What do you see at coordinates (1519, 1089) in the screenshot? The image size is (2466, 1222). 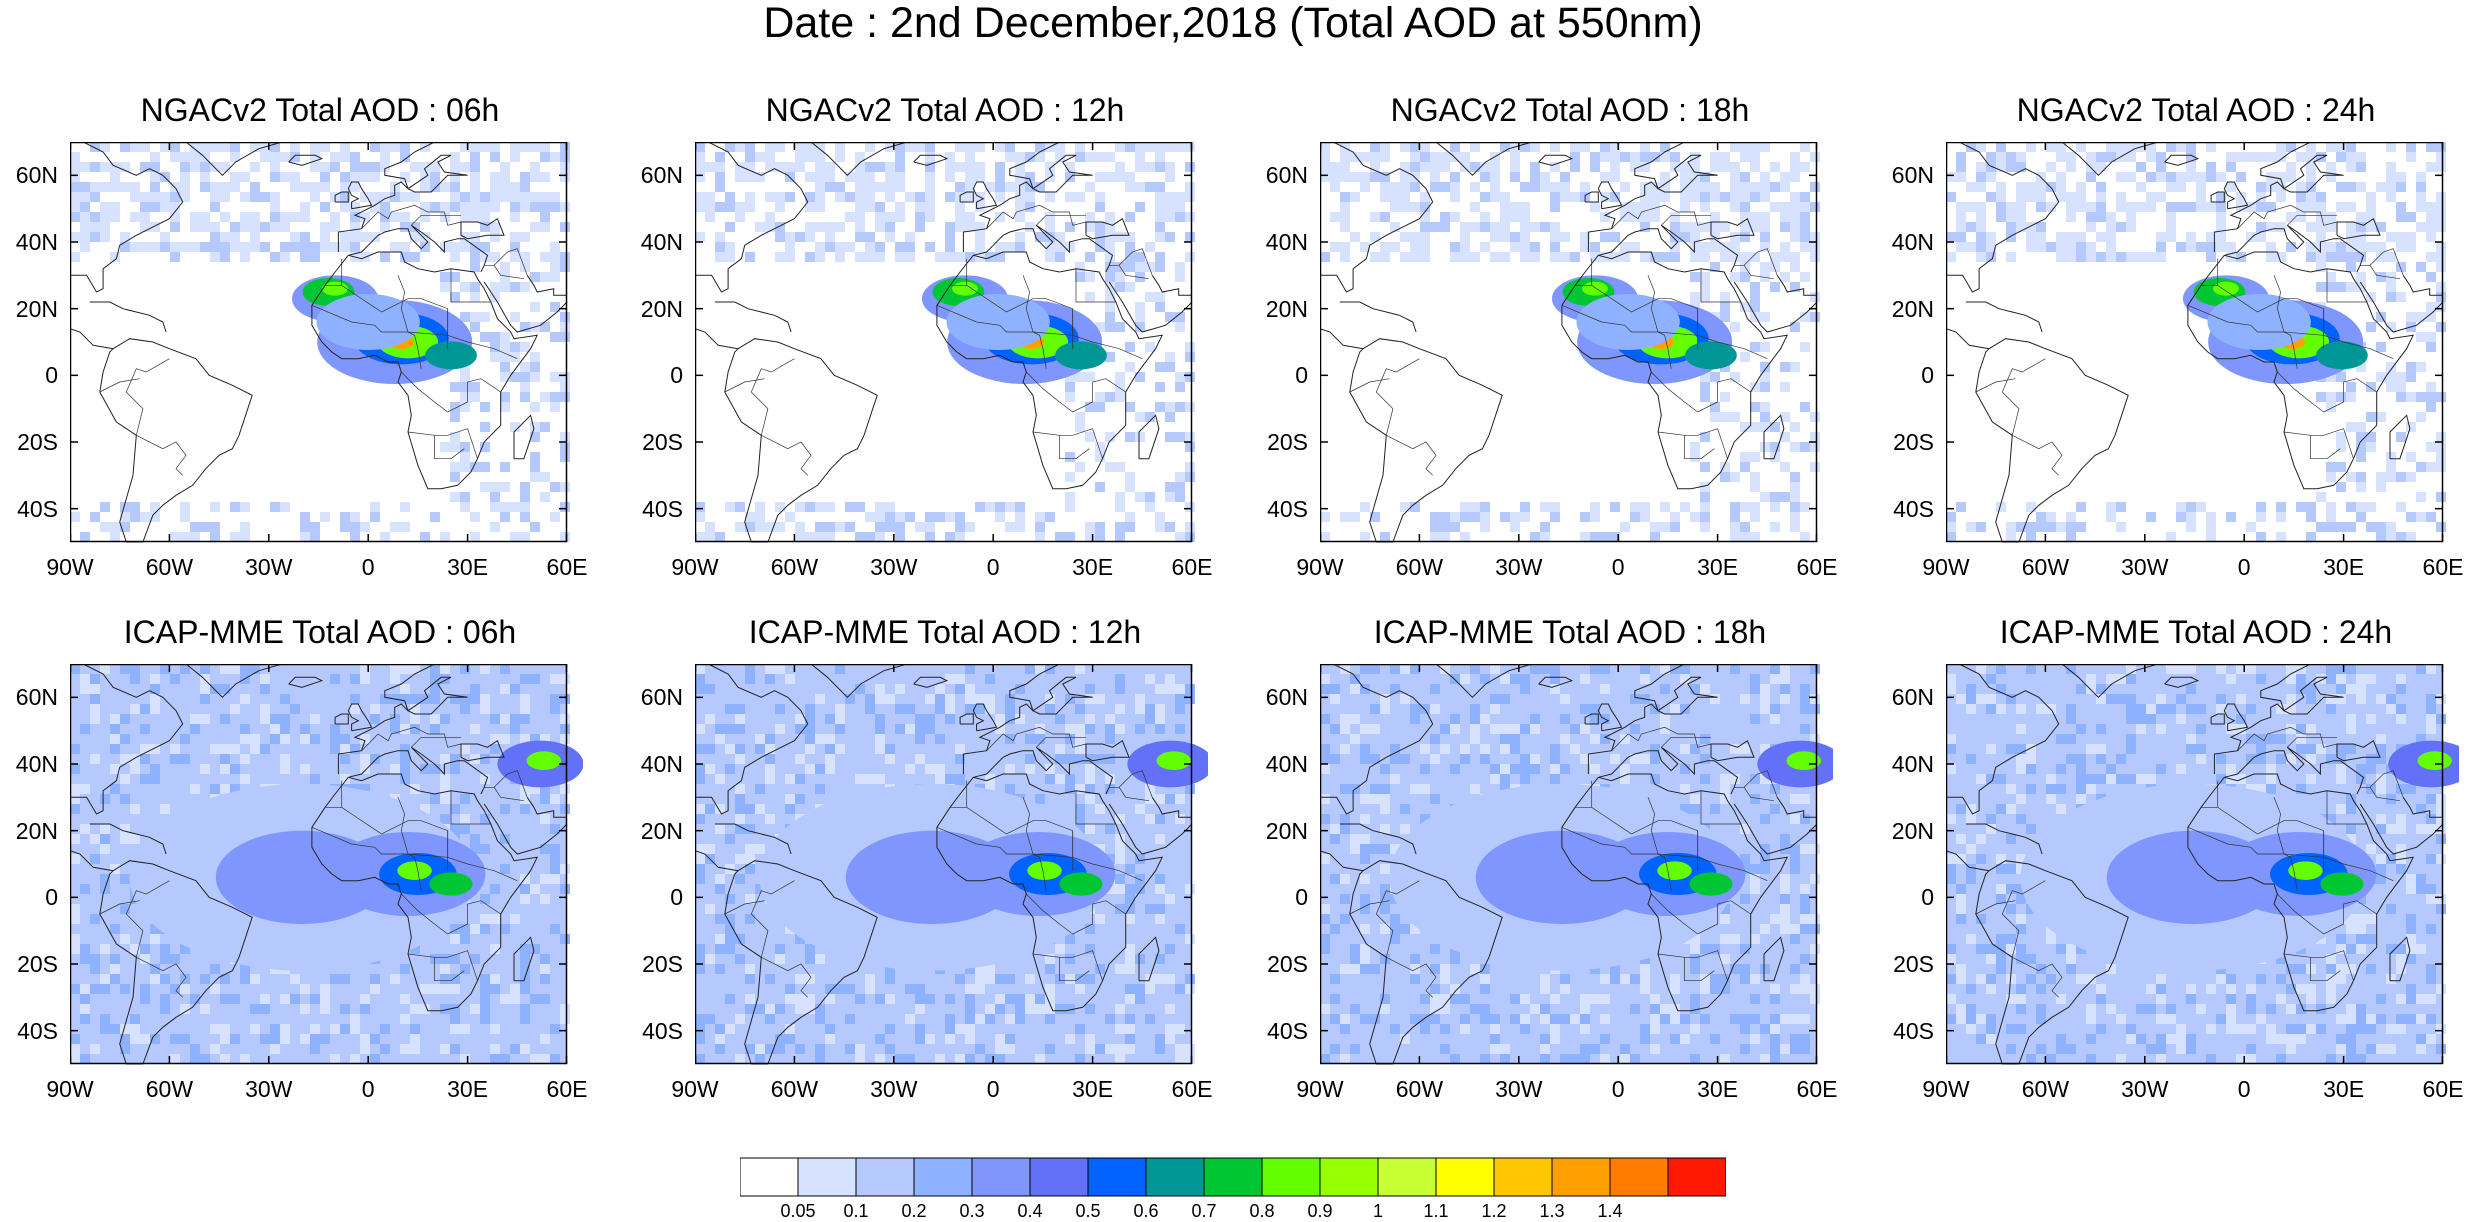 I see `lon-tick-label: 30W` at bounding box center [1519, 1089].